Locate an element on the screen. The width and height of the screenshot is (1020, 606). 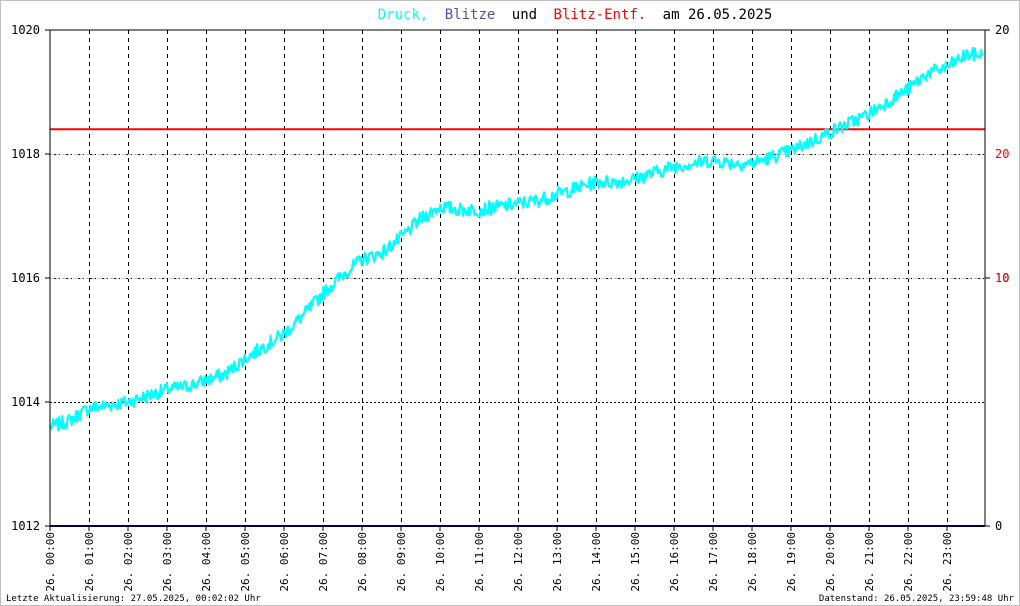
x-tick-label: 26. 07:00 is located at coordinates (323, 562).